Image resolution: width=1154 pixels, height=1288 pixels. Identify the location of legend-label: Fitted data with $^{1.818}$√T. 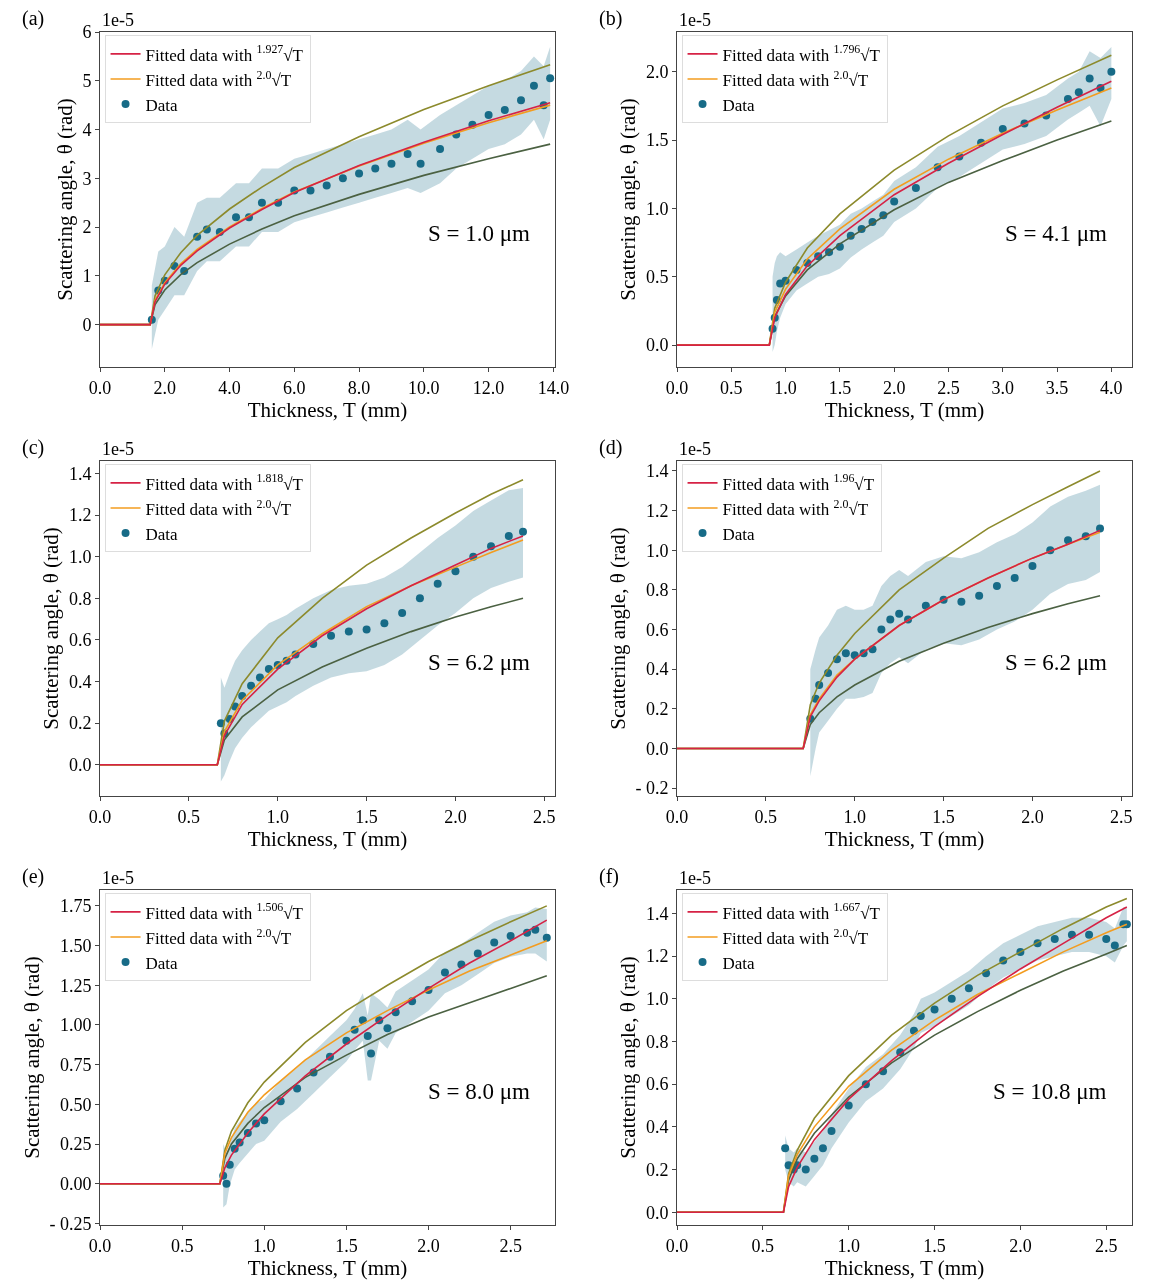
(224, 482).